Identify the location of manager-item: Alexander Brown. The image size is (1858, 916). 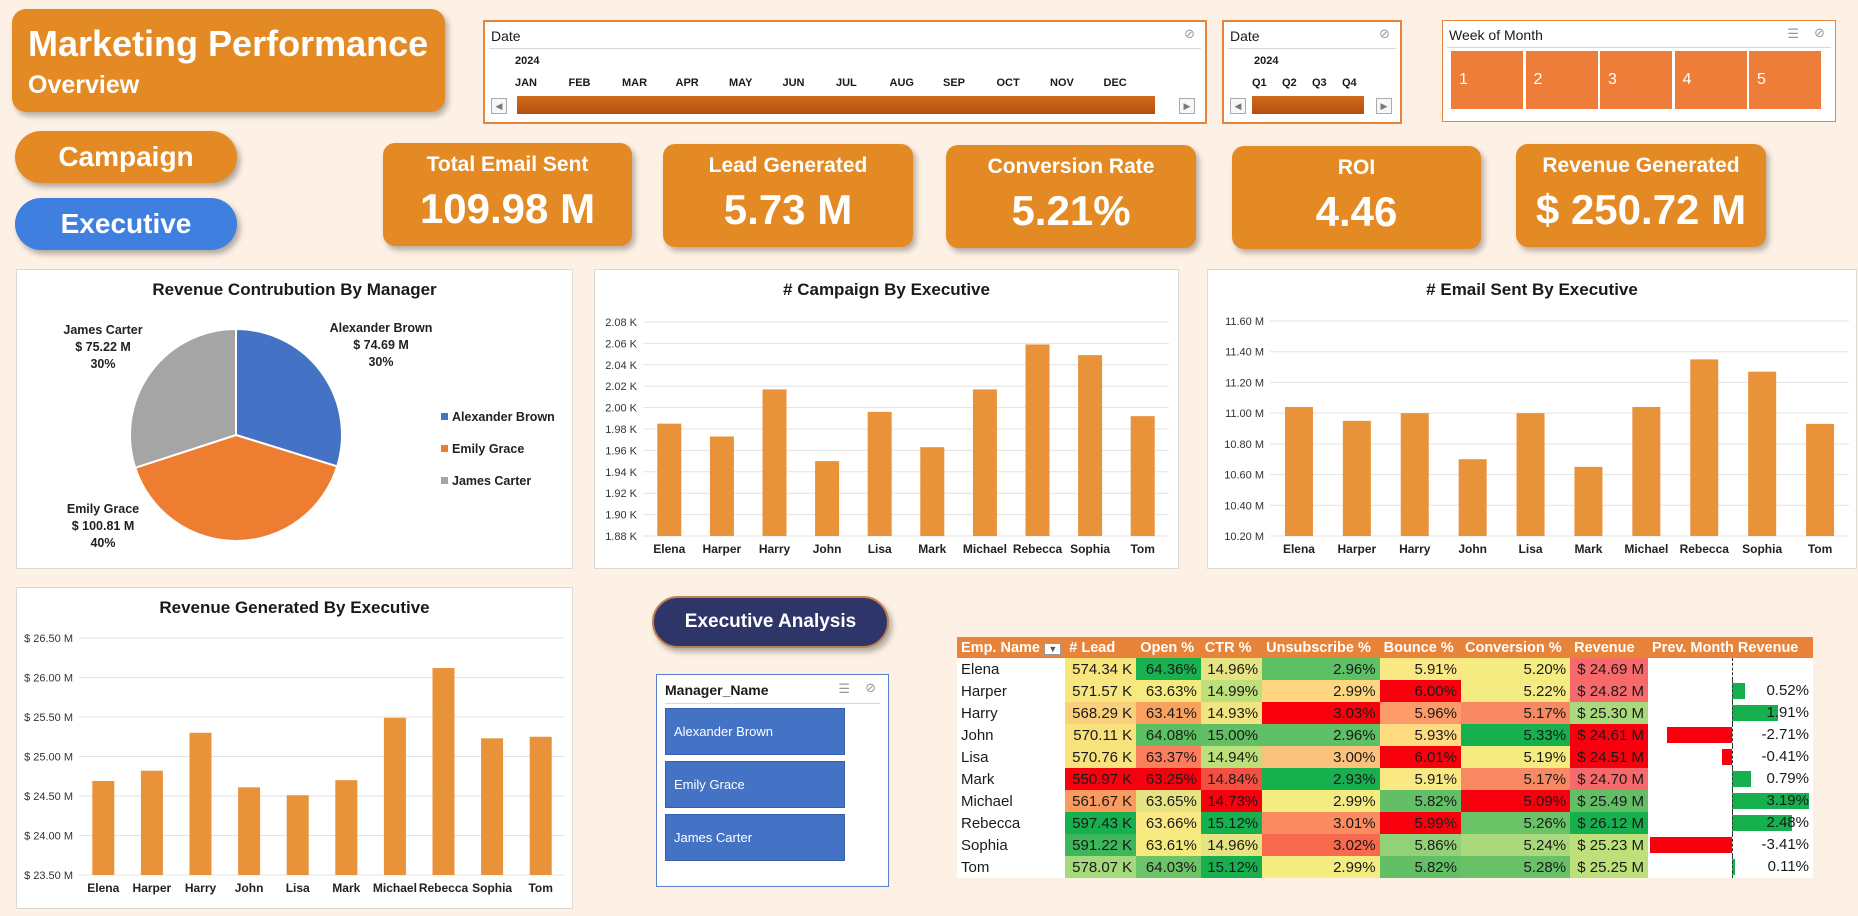
(755, 731).